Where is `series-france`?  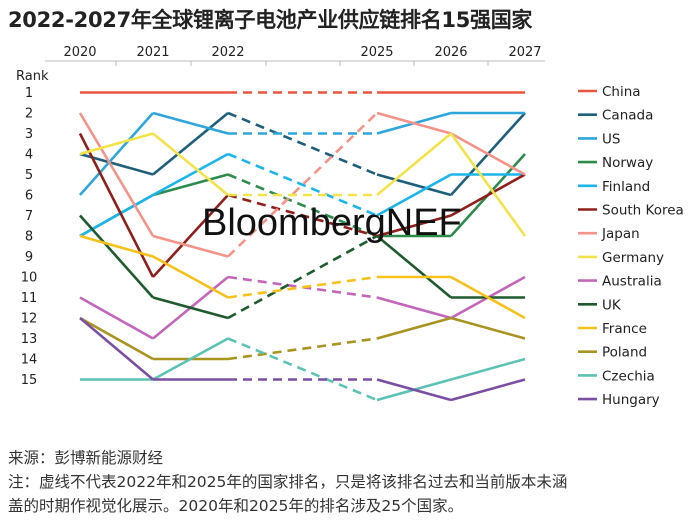 series-france is located at coordinates (302, 277).